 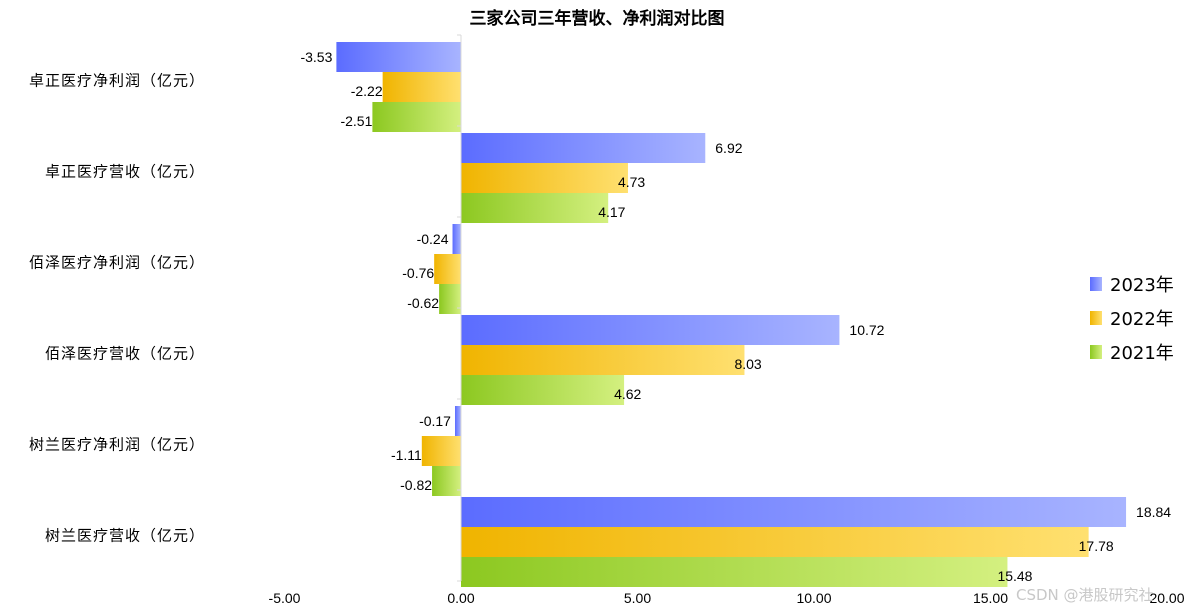 What do you see at coordinates (418, 273) in the screenshot?
I see `data-label: -0.76` at bounding box center [418, 273].